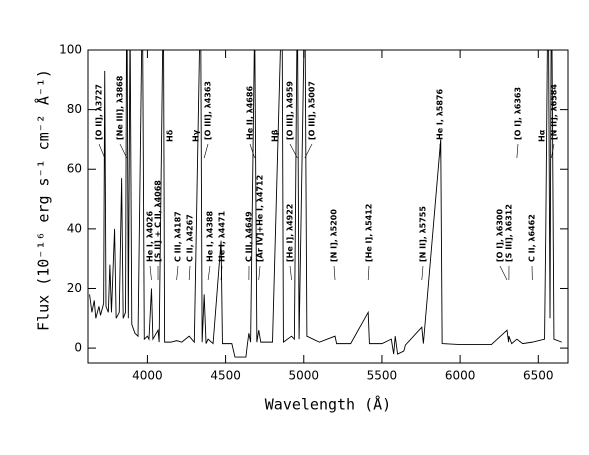 The height and width of the screenshot is (455, 589). What do you see at coordinates (440, 114) in the screenshot?
I see `line-label: He I, λ5876` at bounding box center [440, 114].